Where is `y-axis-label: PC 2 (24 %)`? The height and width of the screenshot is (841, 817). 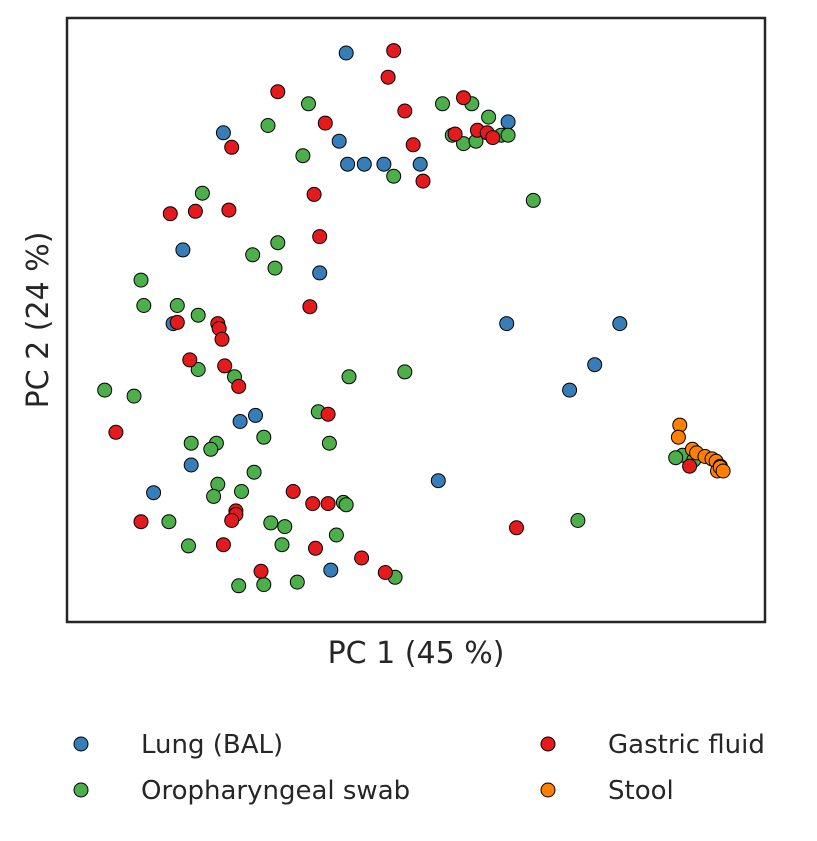 y-axis-label: PC 2 (24 %) is located at coordinates (38, 320).